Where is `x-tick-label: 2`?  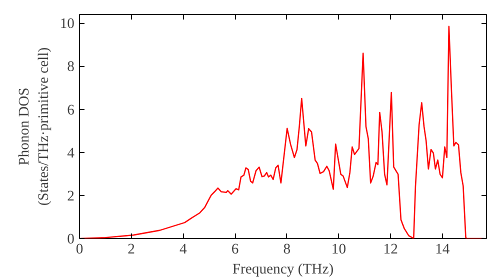 x-tick-label: 2 is located at coordinates (132, 250).